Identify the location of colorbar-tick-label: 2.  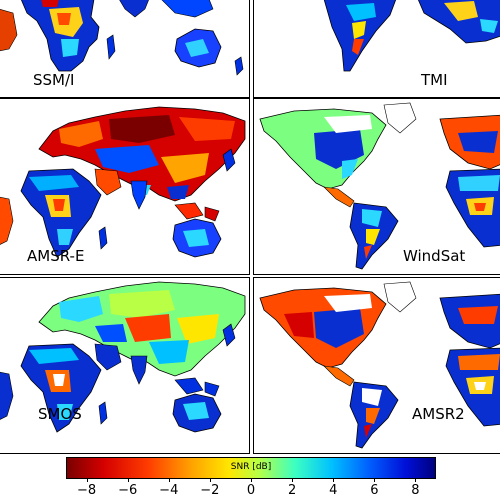
(292, 490).